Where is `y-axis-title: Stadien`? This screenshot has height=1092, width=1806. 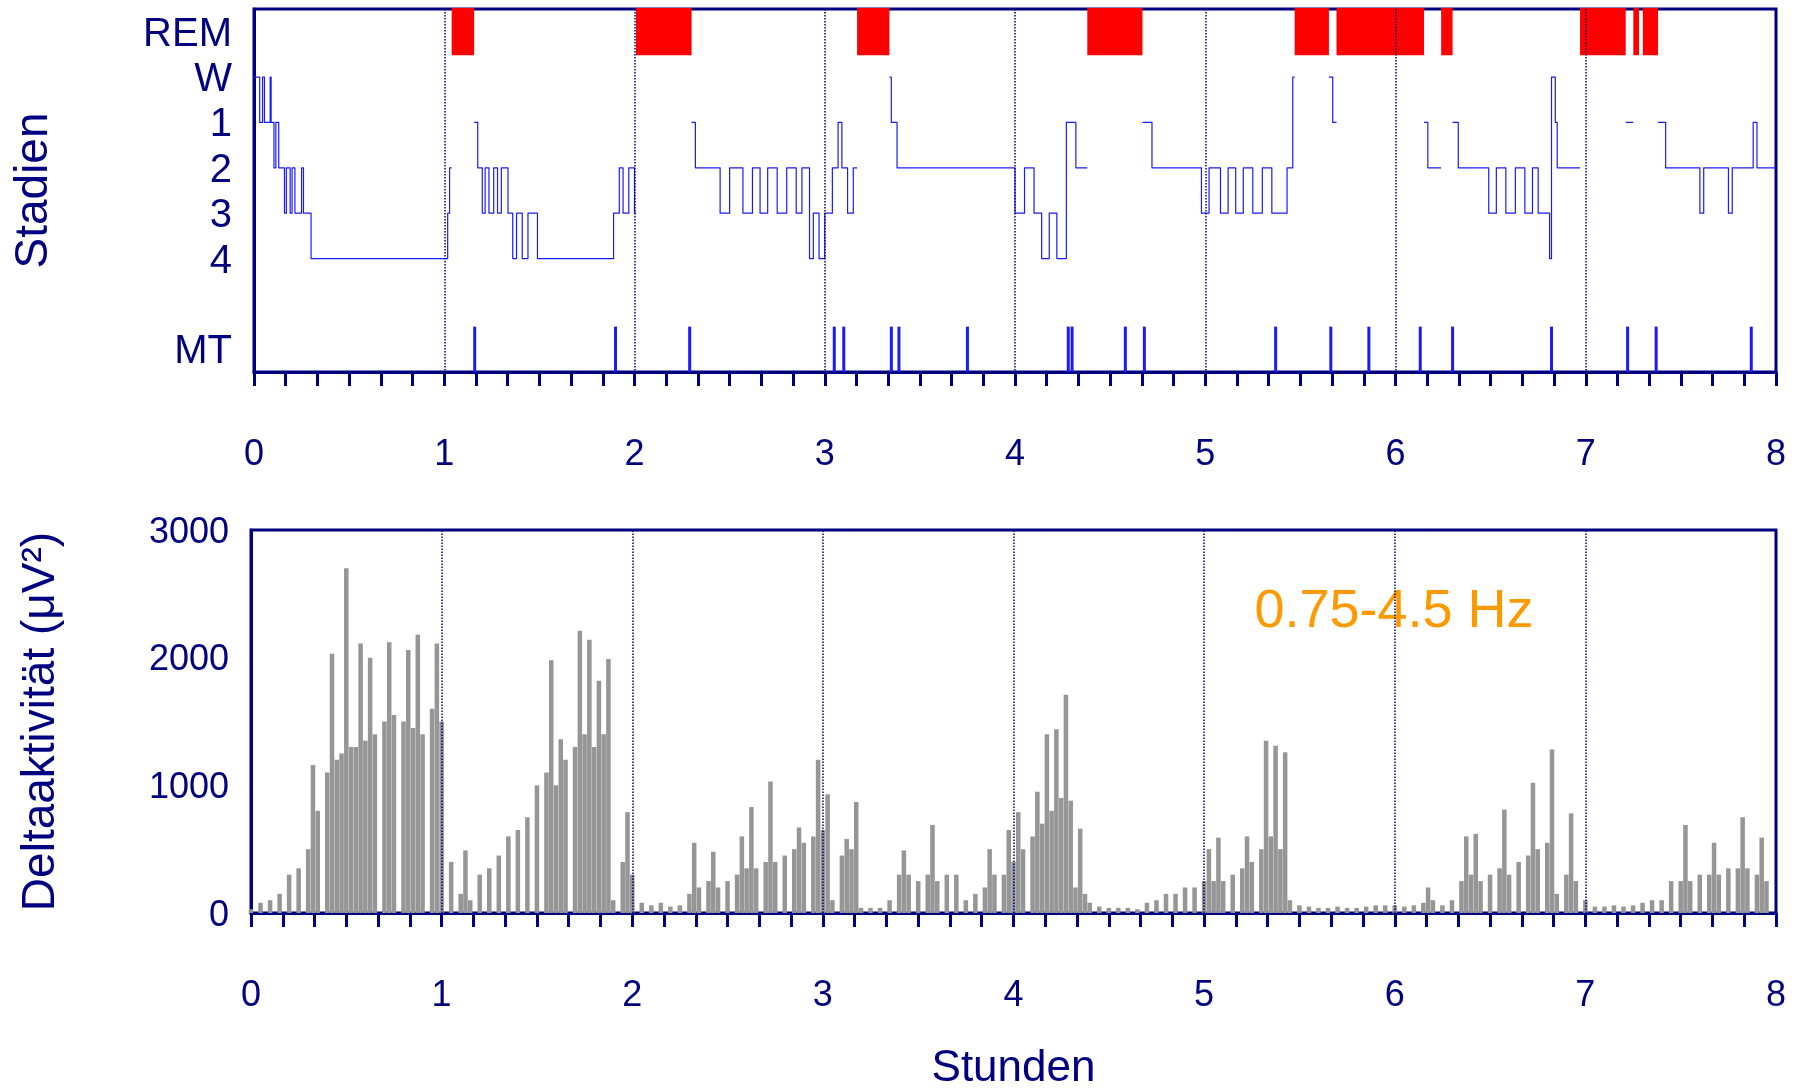
y-axis-title: Stadien is located at coordinates (31, 190).